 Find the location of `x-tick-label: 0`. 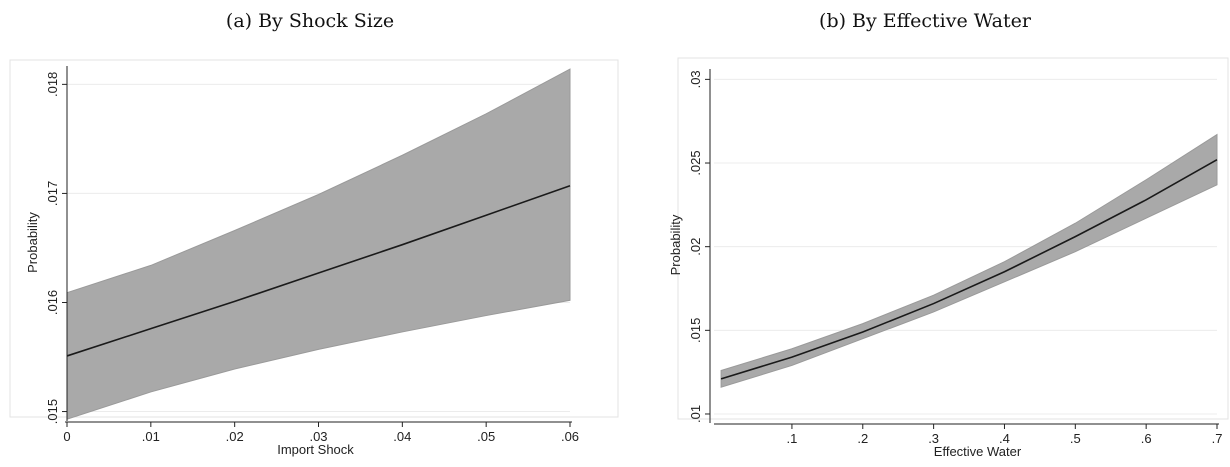

x-tick-label: 0 is located at coordinates (66, 436).